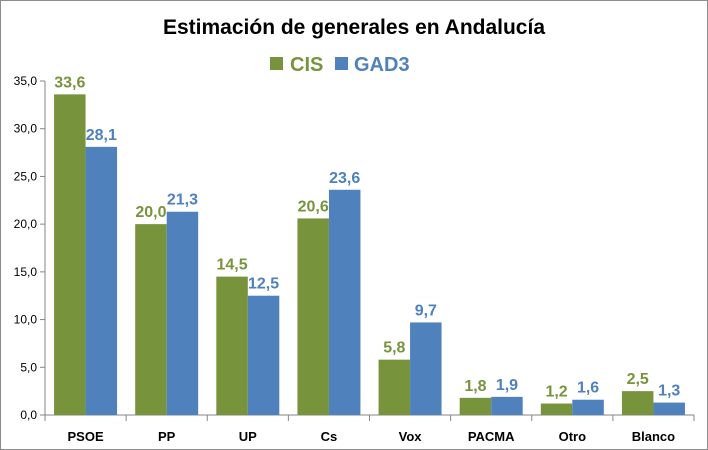 This screenshot has height=450, width=708. Describe the element at coordinates (637, 403) in the screenshot. I see `bar-cis-blanco` at that location.